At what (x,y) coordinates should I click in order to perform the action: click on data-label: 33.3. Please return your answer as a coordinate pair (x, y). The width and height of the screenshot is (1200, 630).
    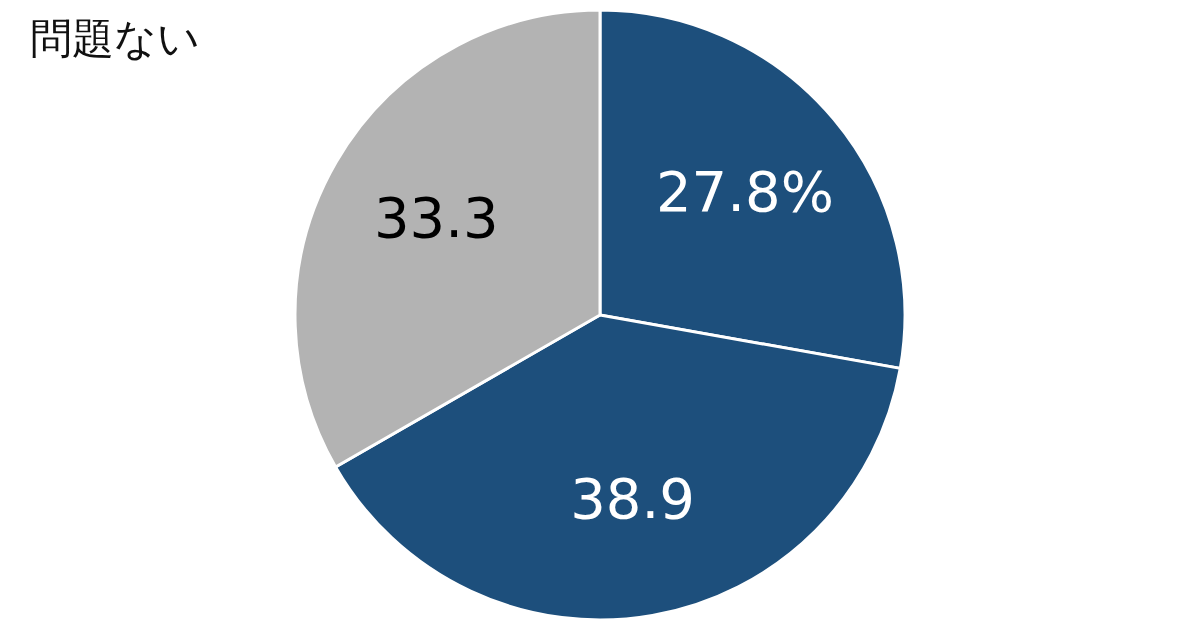
    Looking at the image, I should click on (436, 218).